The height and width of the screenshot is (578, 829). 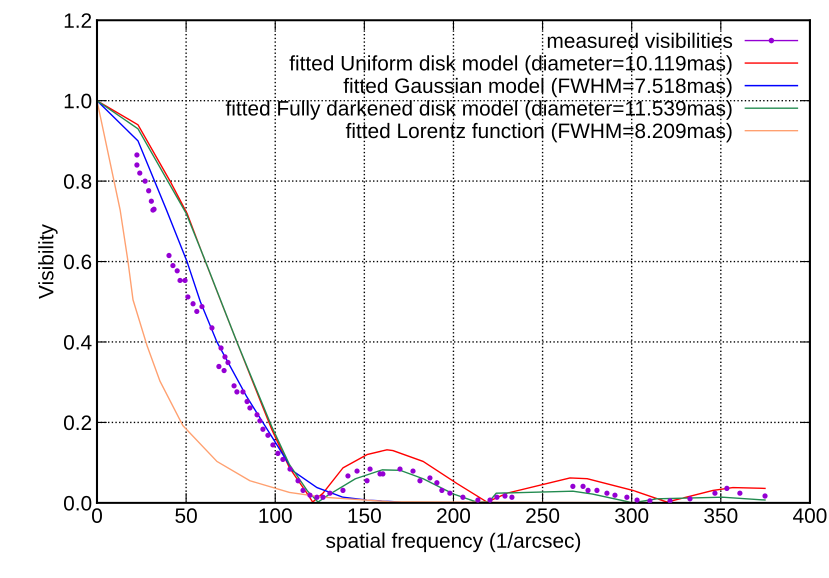 What do you see at coordinates (97, 516) in the screenshot?
I see `x-tick-label: 0` at bounding box center [97, 516].